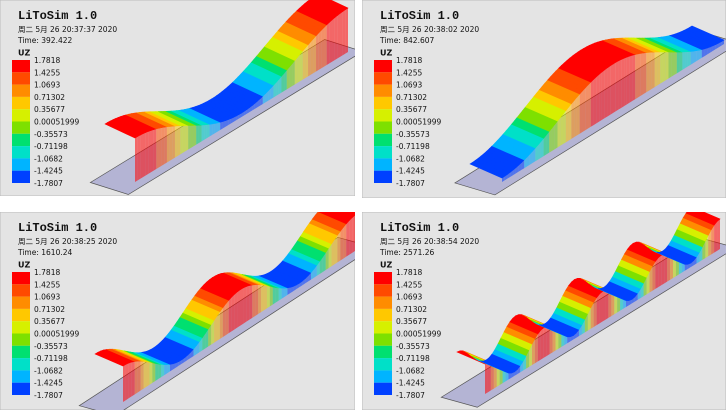 This screenshot has width=726, height=410. I want to click on date-line: 周二 5月 26 20:38:25 2020, so click(67, 241).